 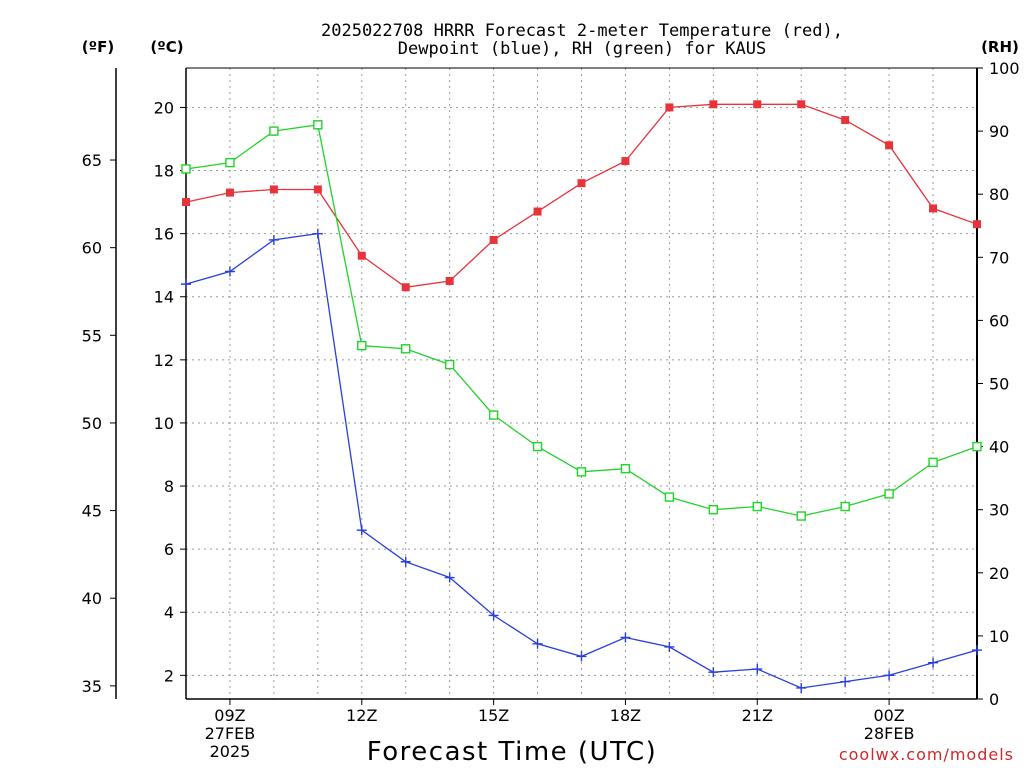 What do you see at coordinates (512, 752) in the screenshot?
I see `x-axis-label: Forecast Time (UTC)` at bounding box center [512, 752].